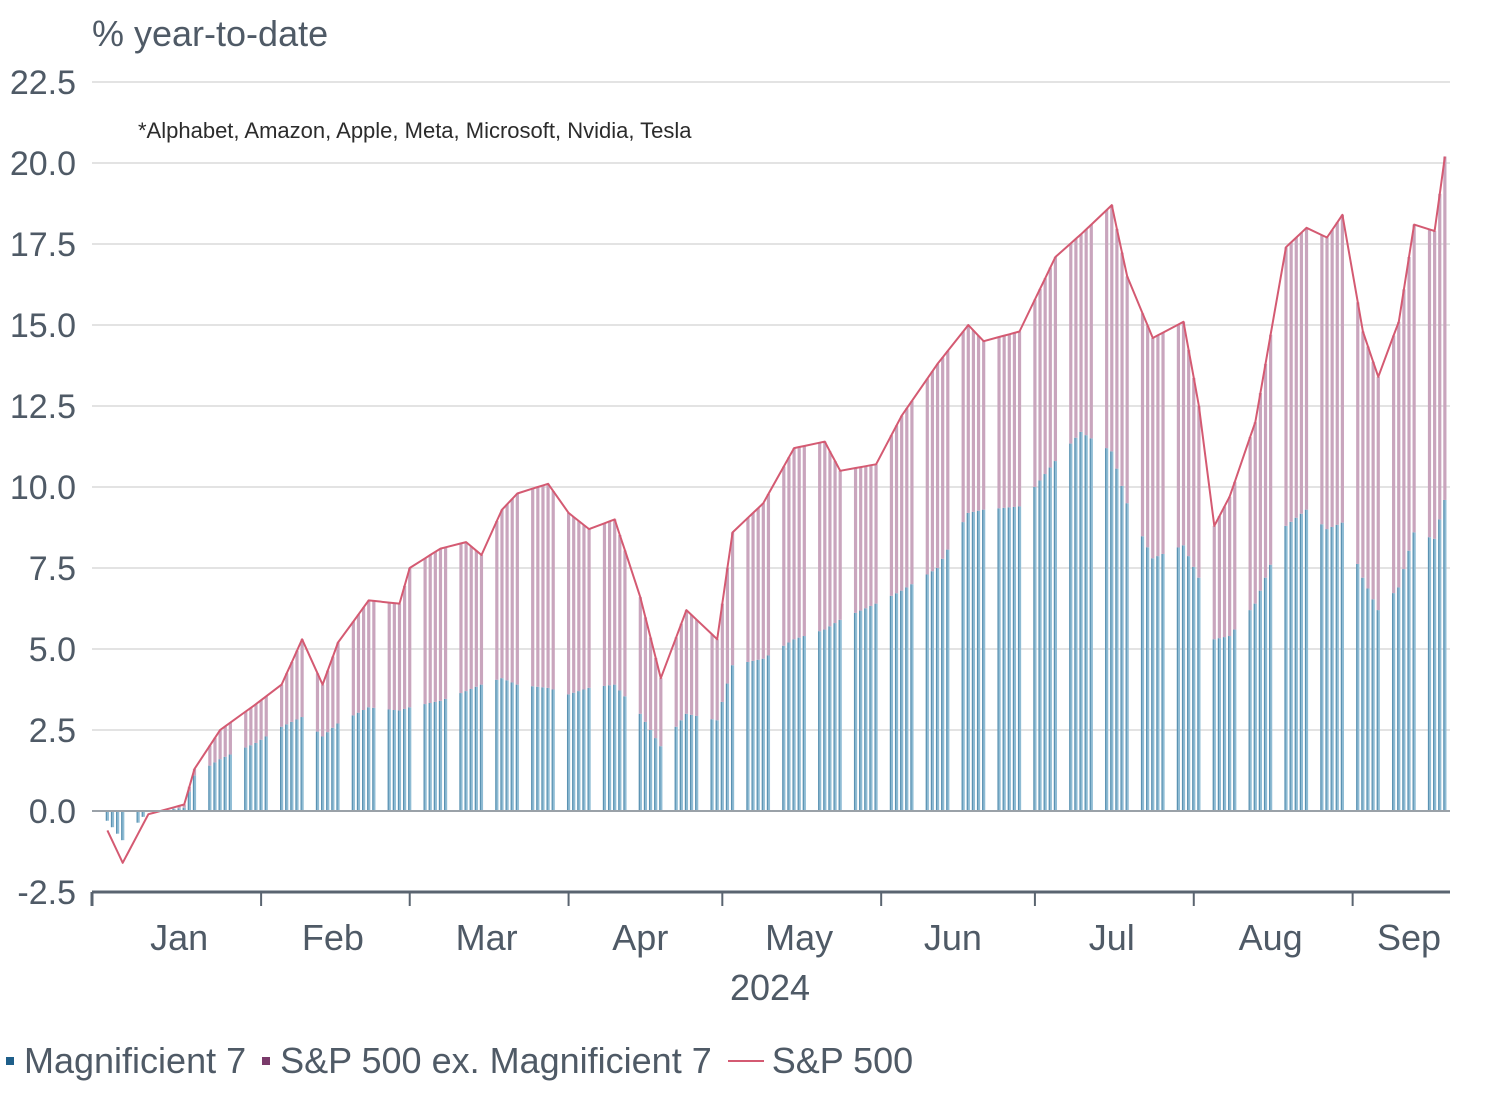 The height and width of the screenshot is (1102, 1500). What do you see at coordinates (745, 1061) in the screenshot?
I see `legend-swatch-sp500` at bounding box center [745, 1061].